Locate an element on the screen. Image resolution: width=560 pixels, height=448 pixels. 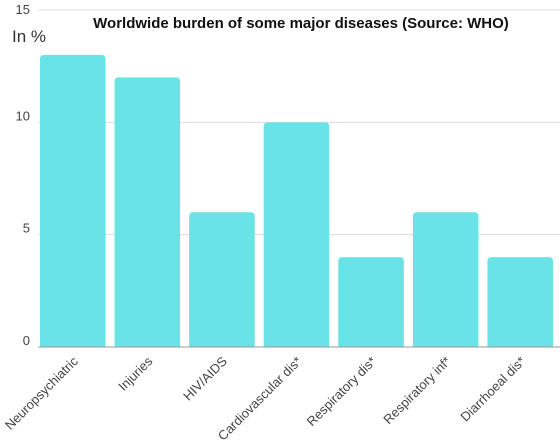
bar-respiratory-inf is located at coordinates (445, 279).